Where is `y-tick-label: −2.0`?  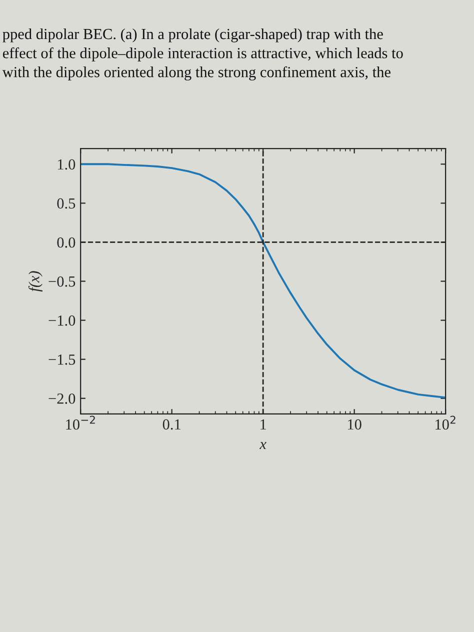
y-tick-label: −2.0 is located at coordinates (62, 398).